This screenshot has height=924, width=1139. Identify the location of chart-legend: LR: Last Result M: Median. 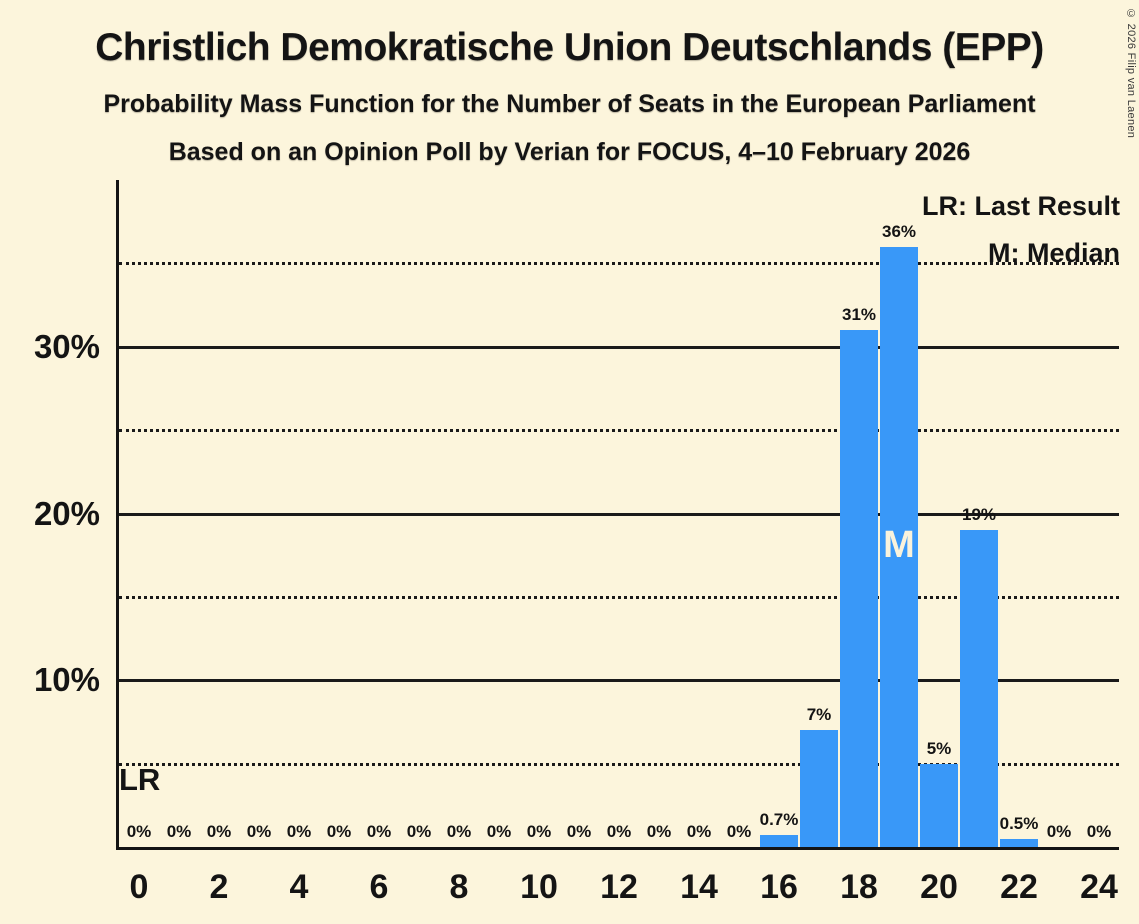
(1021, 230).